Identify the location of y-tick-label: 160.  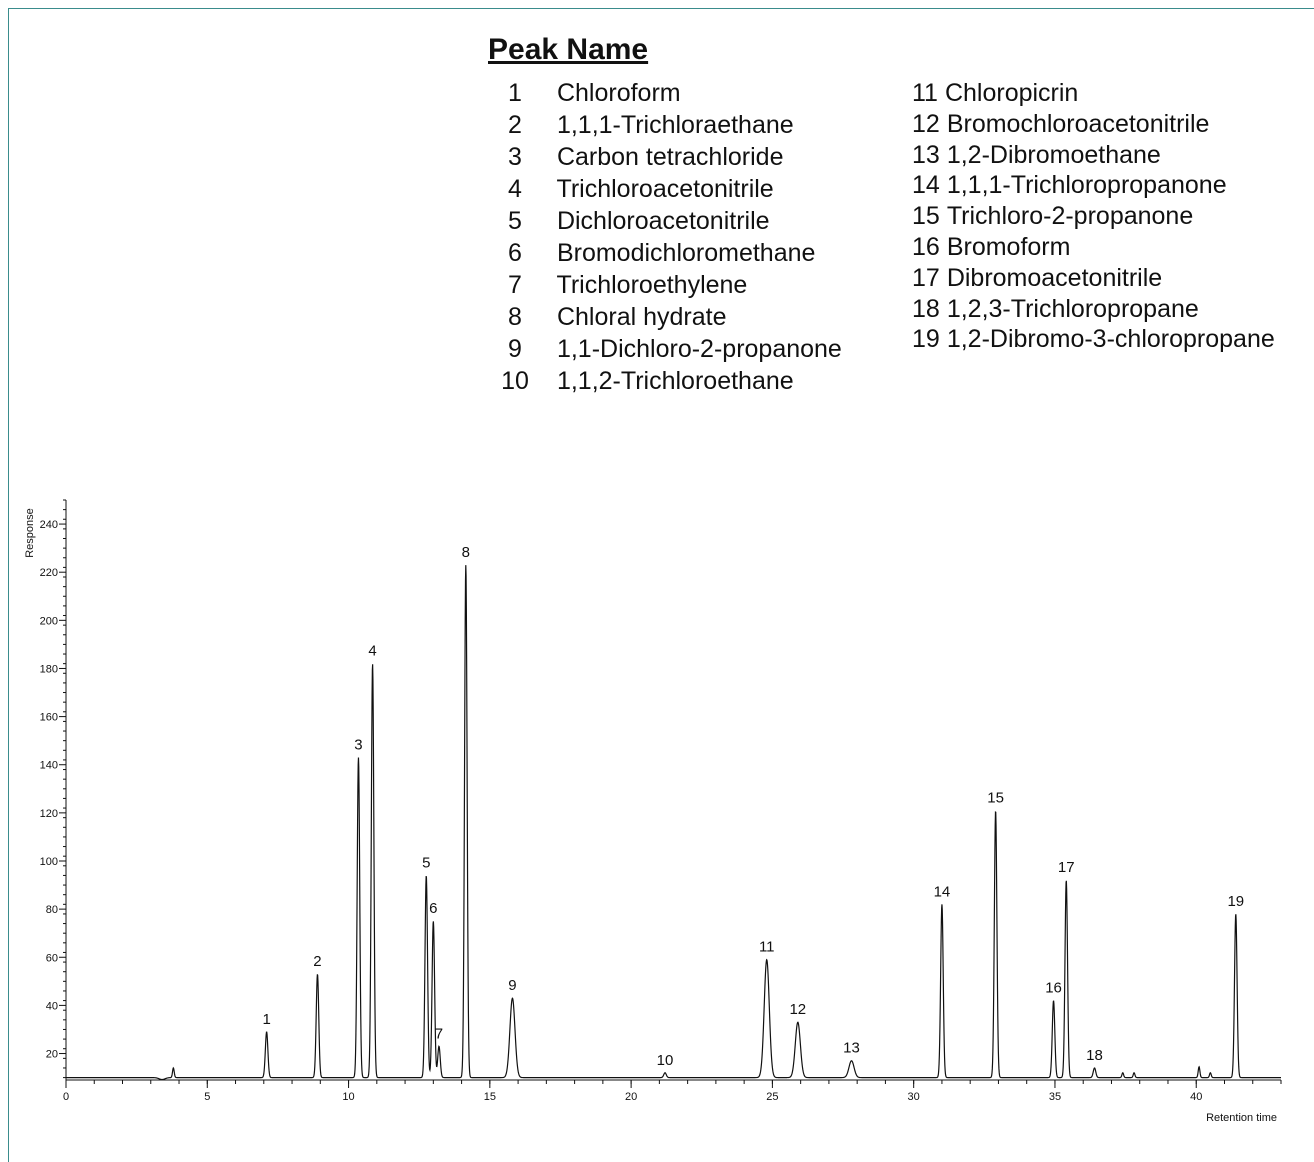
(49, 718).